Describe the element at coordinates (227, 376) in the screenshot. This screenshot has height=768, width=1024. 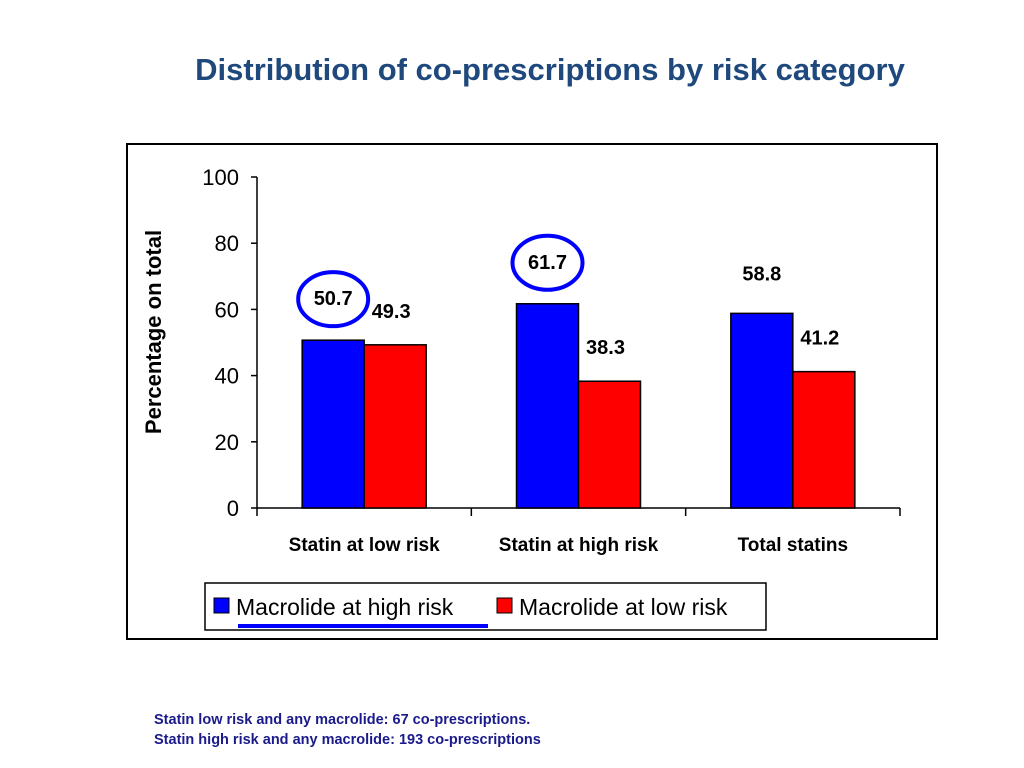
I see `y-tick-label: 40` at that location.